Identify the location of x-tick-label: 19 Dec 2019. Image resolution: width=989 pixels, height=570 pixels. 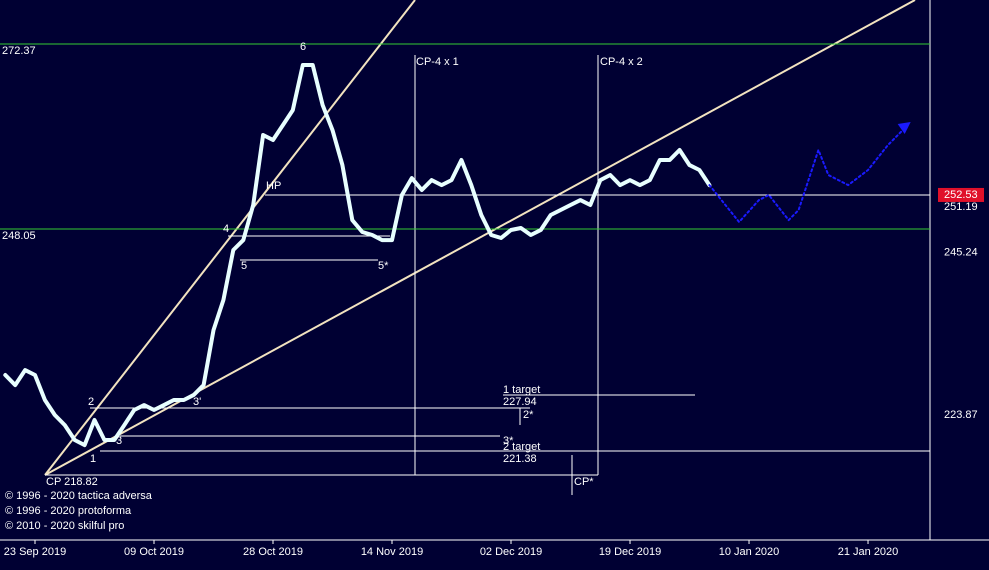
(630, 552).